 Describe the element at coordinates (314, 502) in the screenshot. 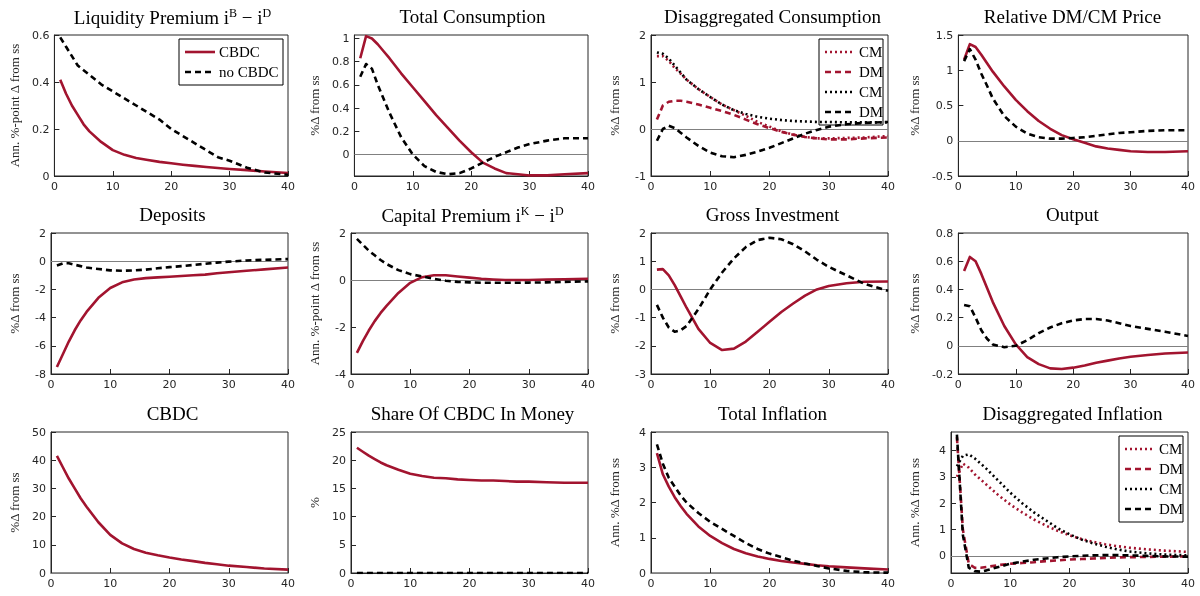

I see `y-axis-title: %` at that location.